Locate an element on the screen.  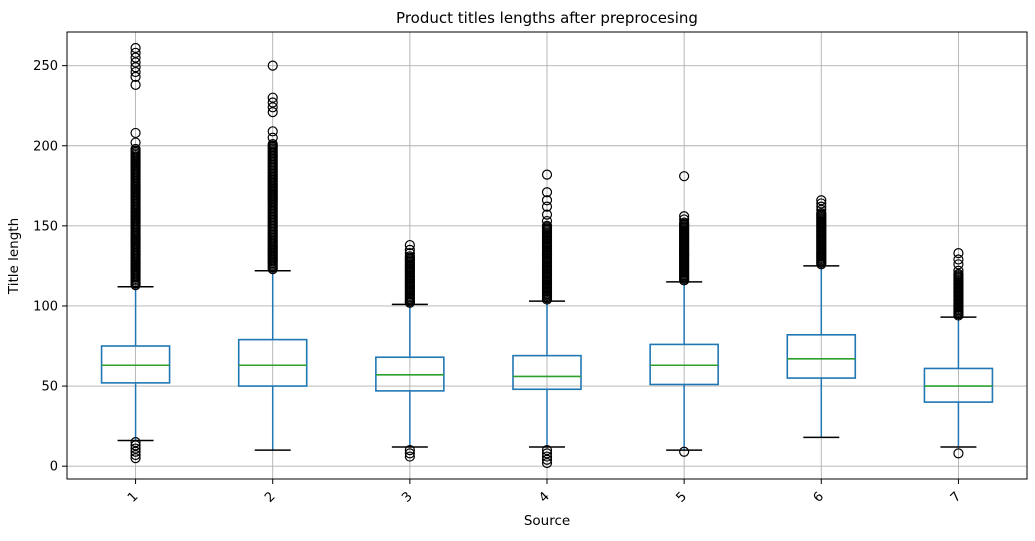
x-tick-label: 7 is located at coordinates (956, 497).